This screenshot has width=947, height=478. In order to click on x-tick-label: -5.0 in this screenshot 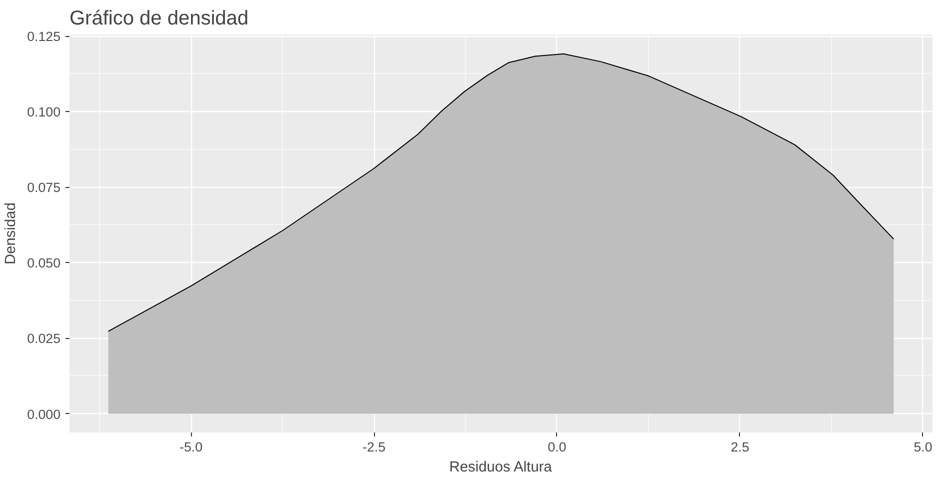, I will do `click(191, 447)`.